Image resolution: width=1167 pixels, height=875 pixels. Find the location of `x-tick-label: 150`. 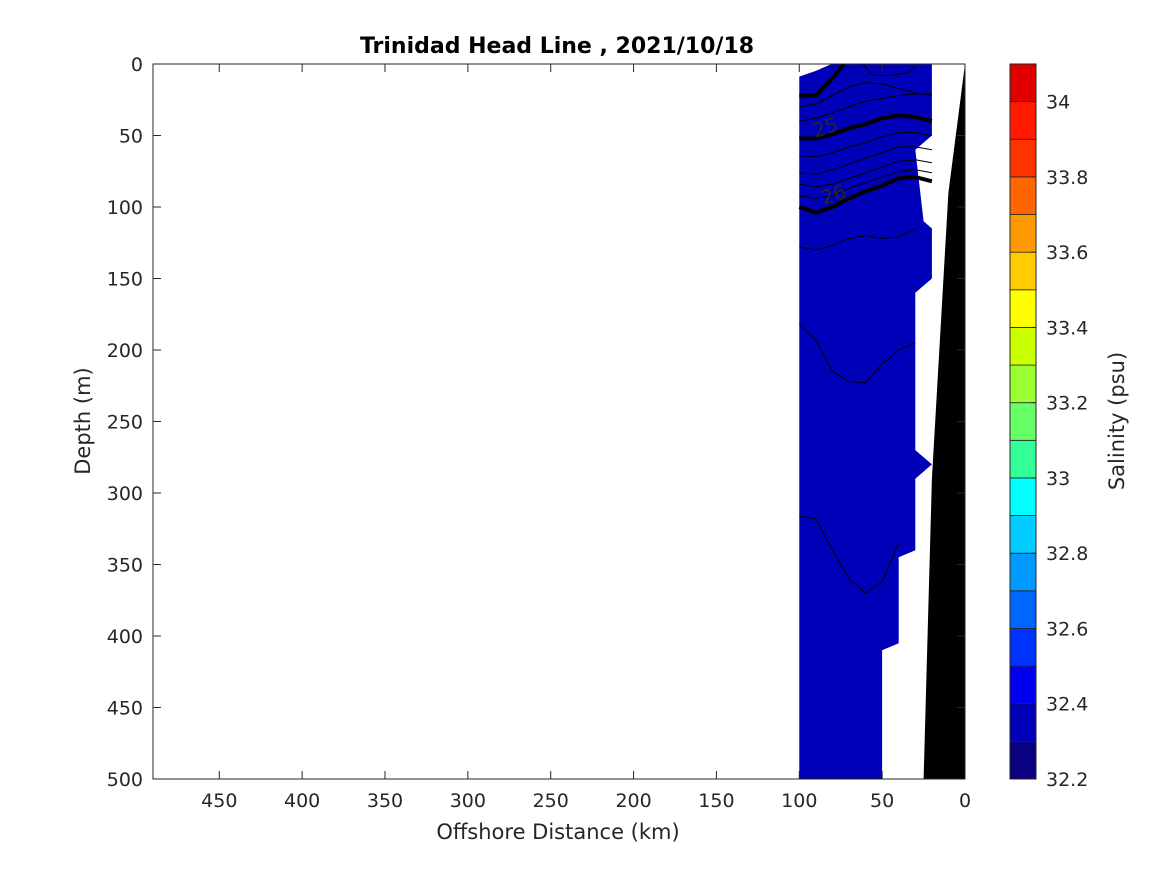

x-tick-label: 150 is located at coordinates (716, 801).